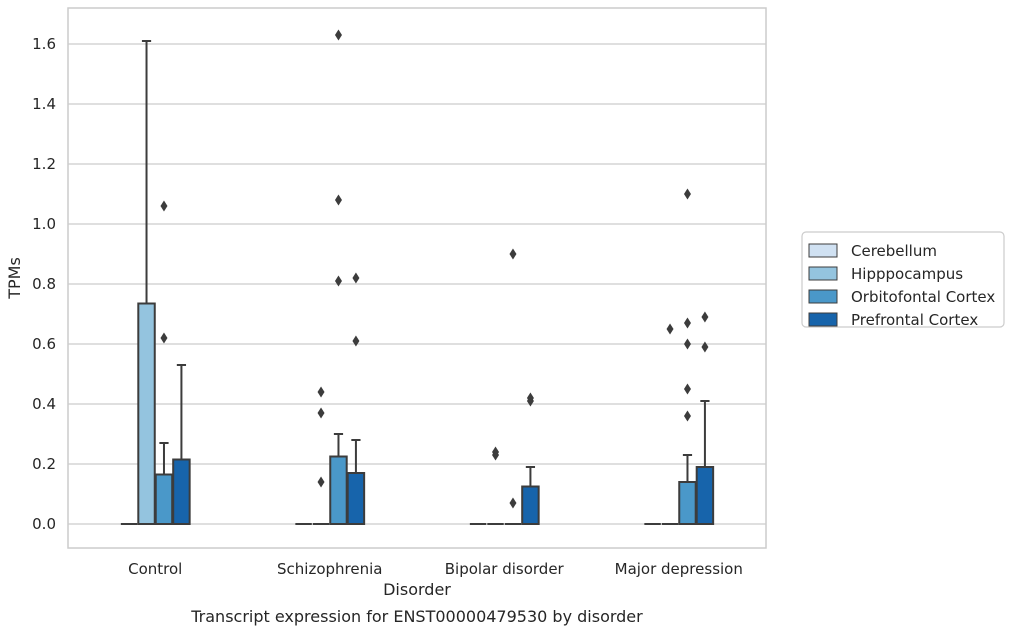 This screenshot has width=1014, height=634. Describe the element at coordinates (44, 344) in the screenshot. I see `y-tick-label: 0.6` at that location.